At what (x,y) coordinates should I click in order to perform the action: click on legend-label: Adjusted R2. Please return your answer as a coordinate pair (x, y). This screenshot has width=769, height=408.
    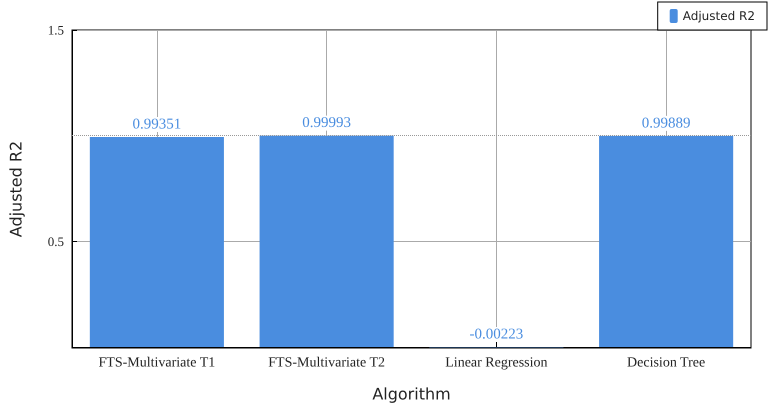
    Looking at the image, I should click on (719, 16).